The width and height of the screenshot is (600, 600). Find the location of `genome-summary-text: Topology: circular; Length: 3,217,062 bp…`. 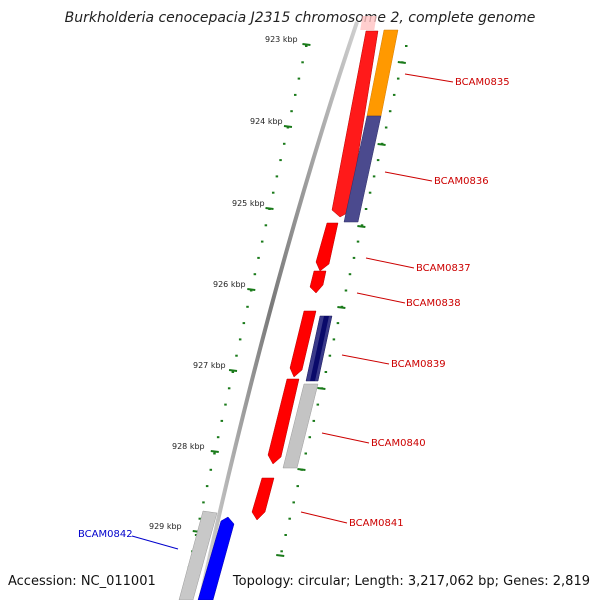

genome-summary-text: Topology: circular; Length: 3,217,062 bp… is located at coordinates (411, 581).